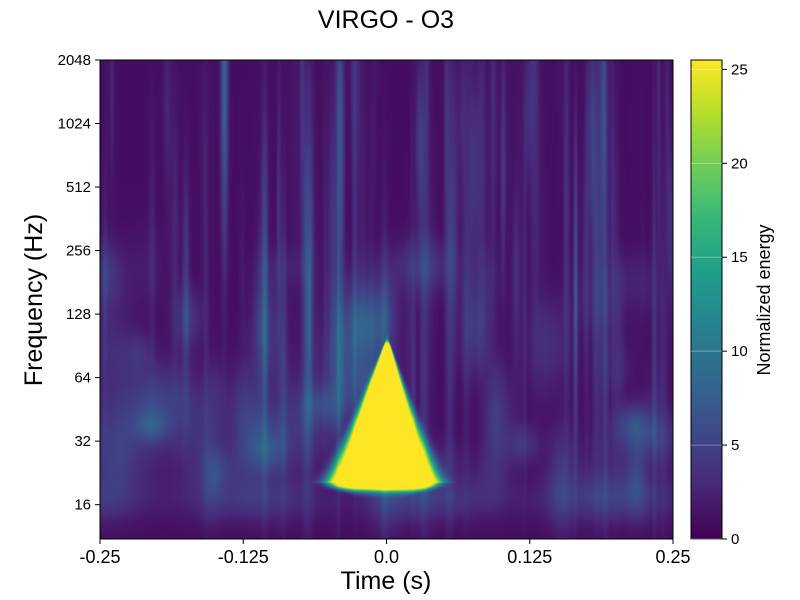 The image size is (800, 600). I want to click on colorbar-frame, so click(706, 299).